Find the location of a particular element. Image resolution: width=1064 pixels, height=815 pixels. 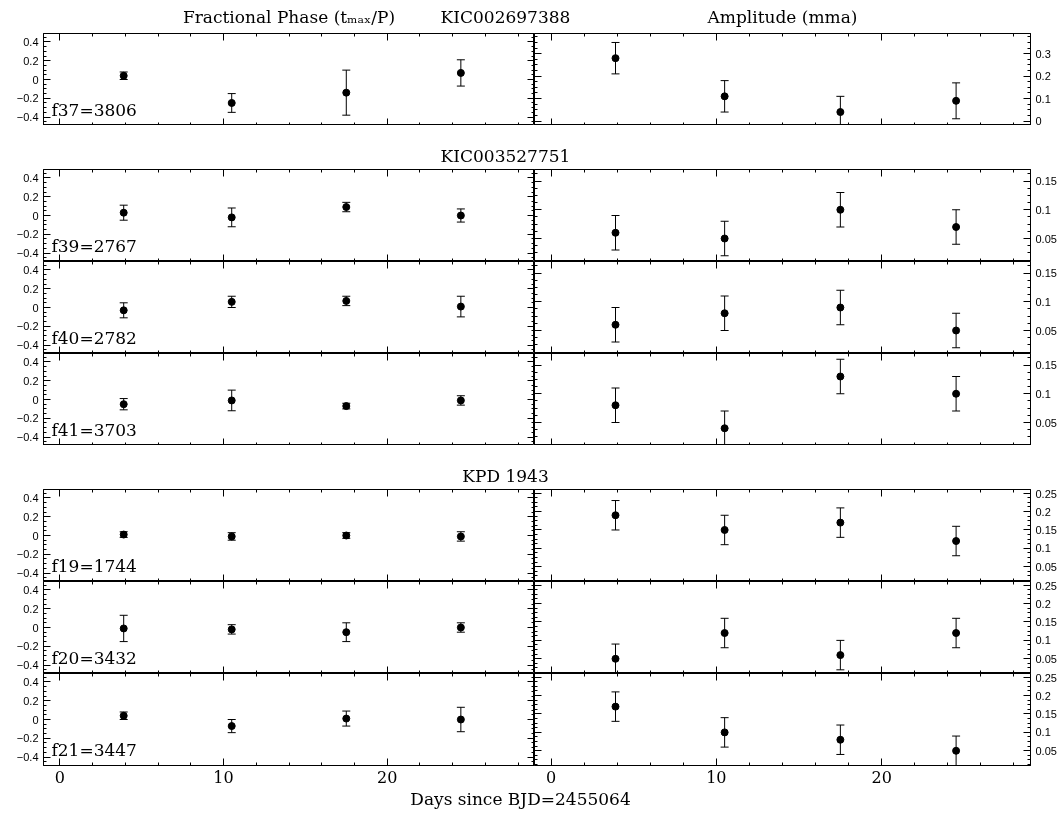

annotation: f39=2767 is located at coordinates (94, 245).